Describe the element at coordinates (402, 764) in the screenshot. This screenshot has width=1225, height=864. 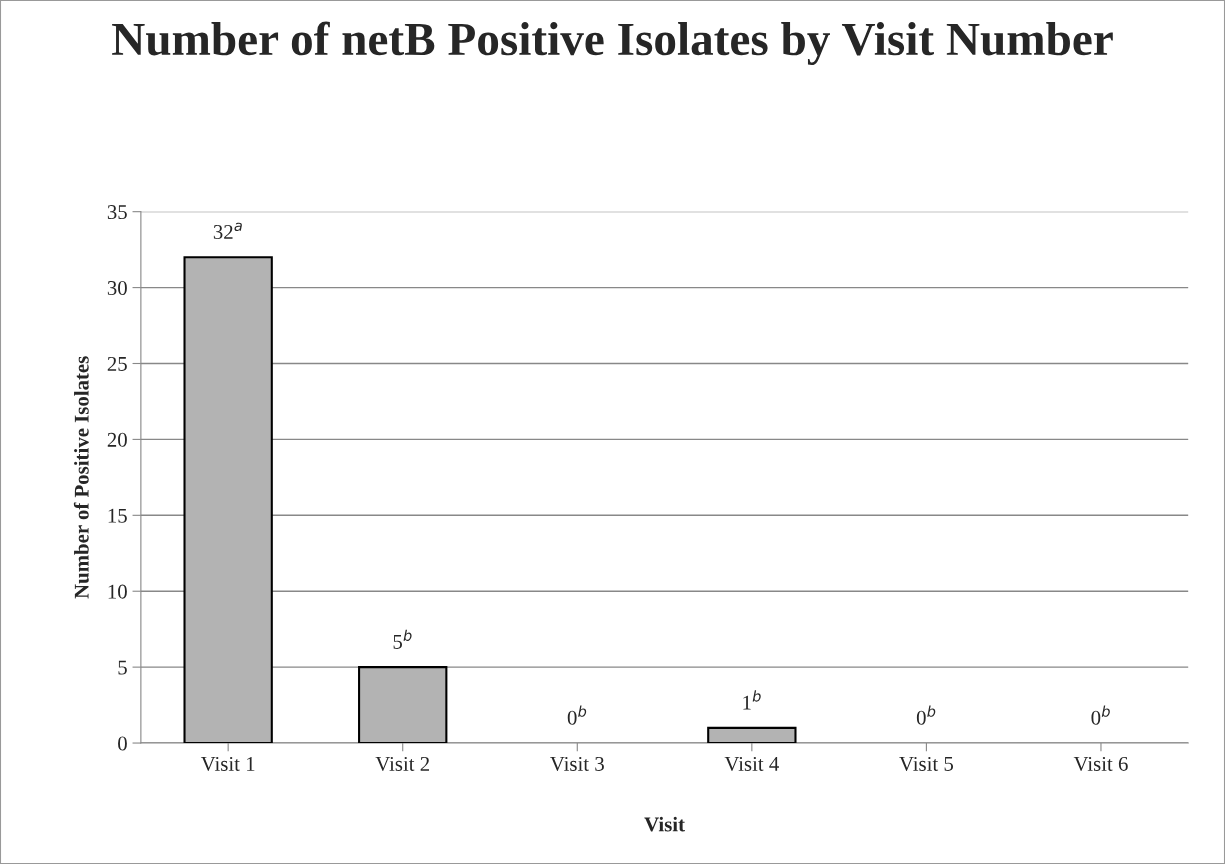
I see `x-tick-label: Visit 2` at that location.